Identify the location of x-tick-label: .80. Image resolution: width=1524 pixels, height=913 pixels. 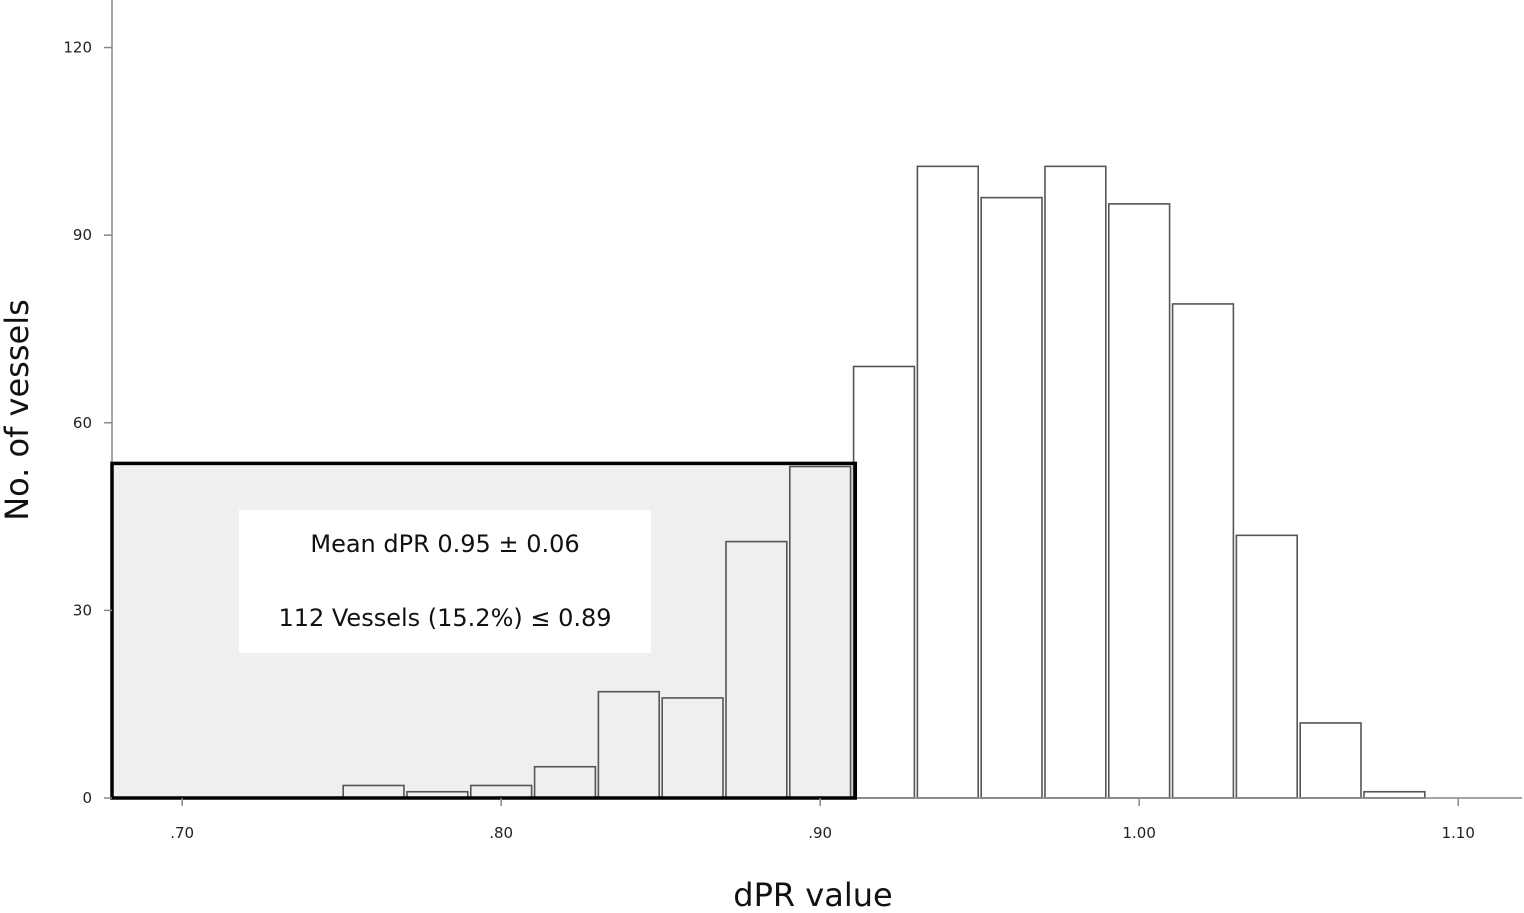
(501, 833).